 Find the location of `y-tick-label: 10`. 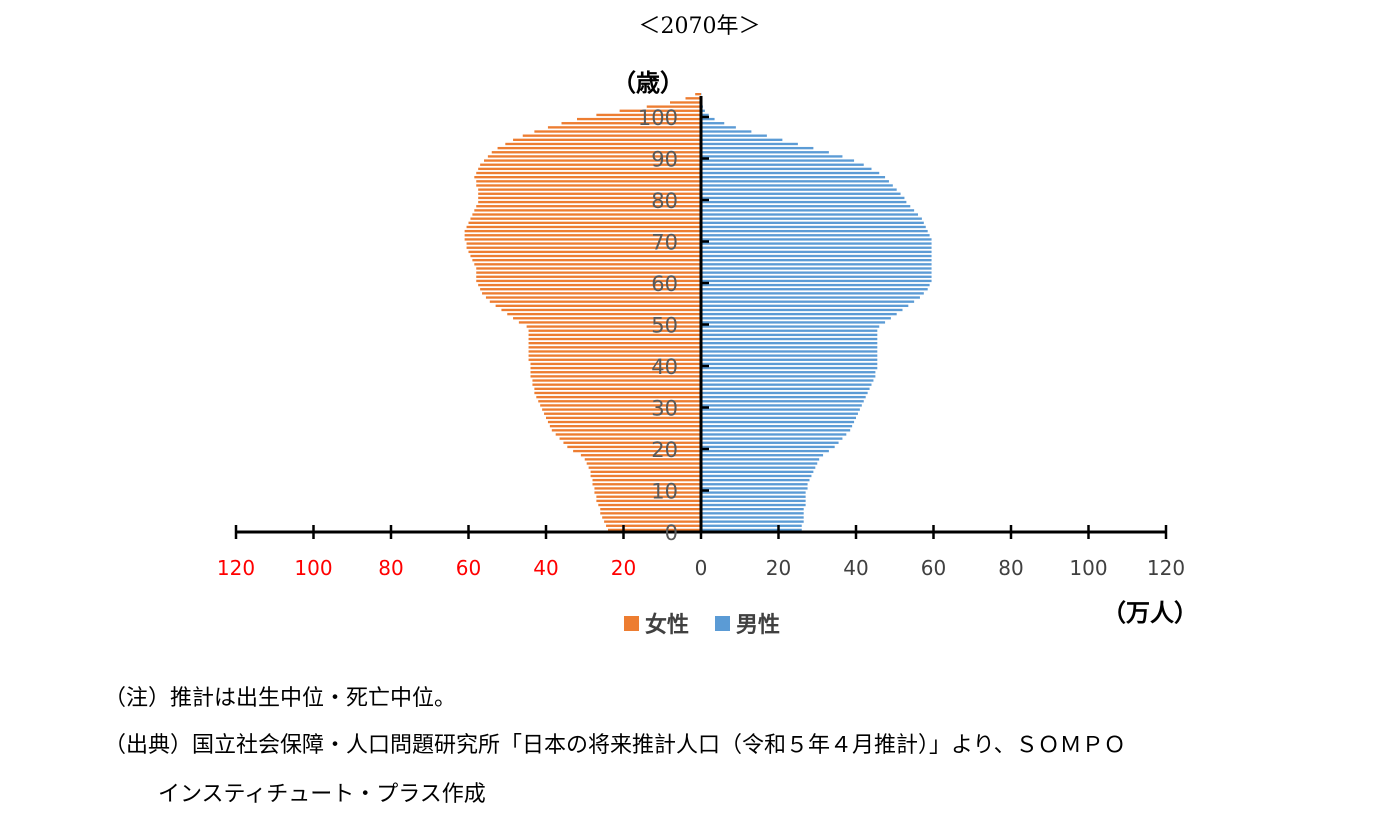

y-tick-label: 10 is located at coordinates (664, 492).